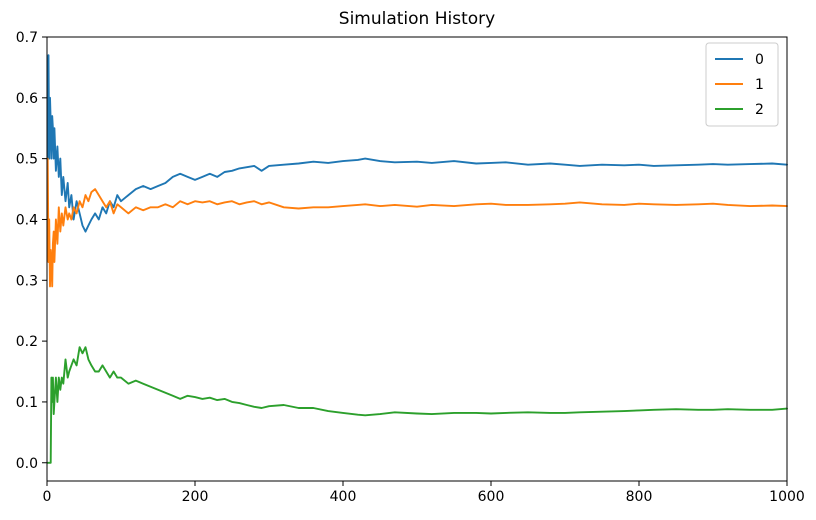 The width and height of the screenshot is (816, 520). I want to click on y-axis: 0.0 0.1 0.2 0.3 0.4 0.5 0.6 0.7, so click(31, 251).